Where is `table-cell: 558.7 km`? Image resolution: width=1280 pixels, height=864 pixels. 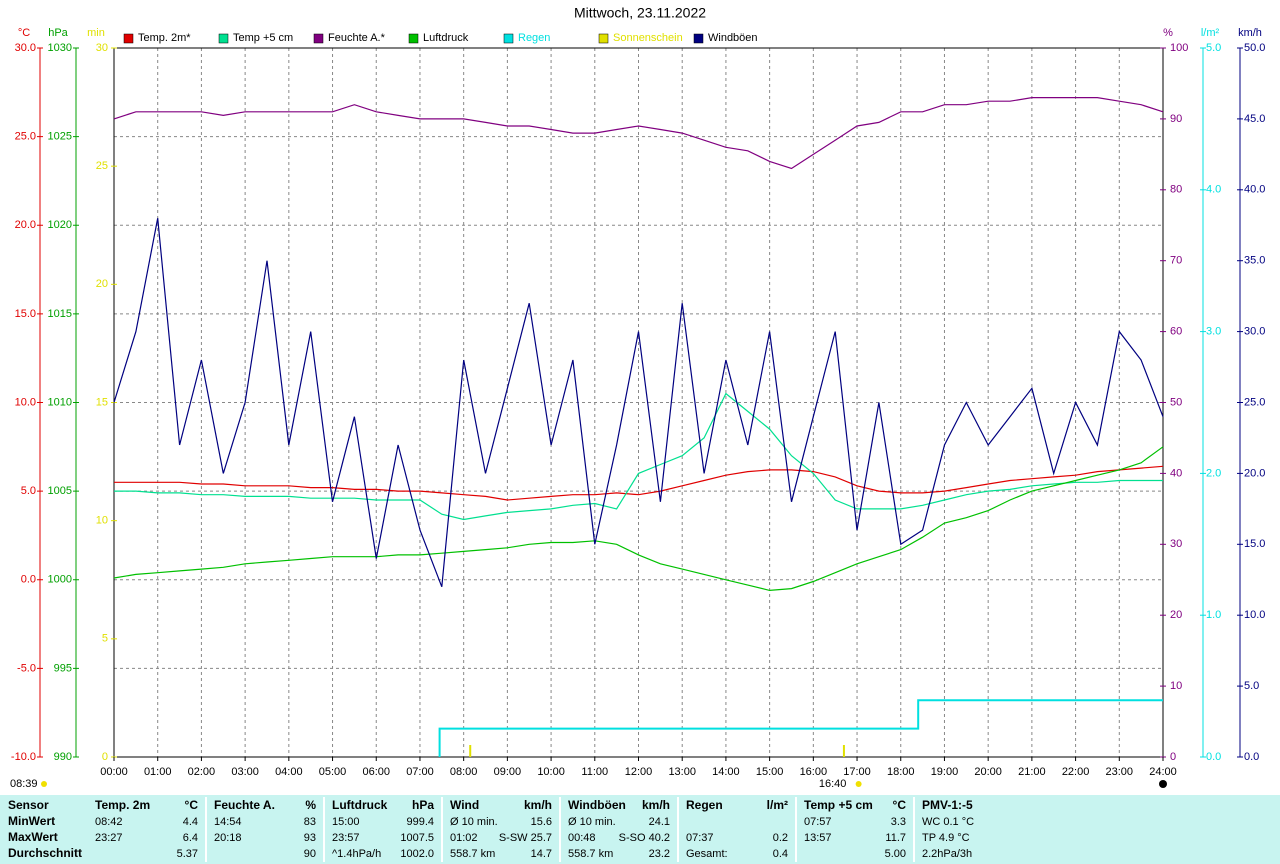 table-cell: 558.7 km is located at coordinates (472, 854).